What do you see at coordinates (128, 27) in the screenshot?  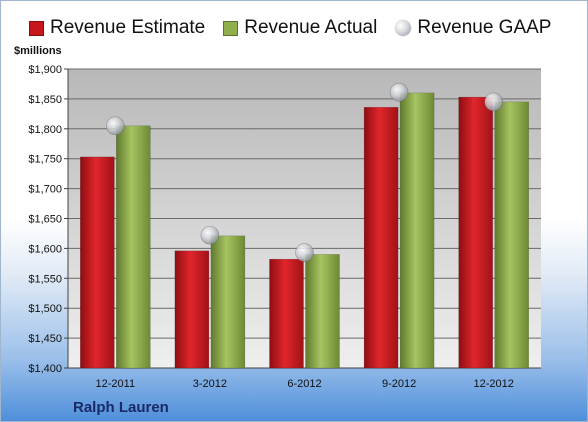 I see `legend-label-estimate: Revenue Estimate` at bounding box center [128, 27].